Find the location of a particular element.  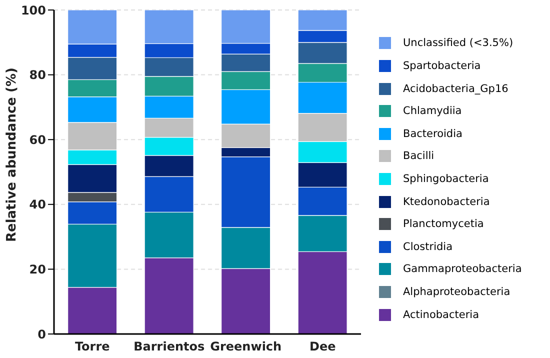

y-tick-label: 40 is located at coordinates (37, 205).